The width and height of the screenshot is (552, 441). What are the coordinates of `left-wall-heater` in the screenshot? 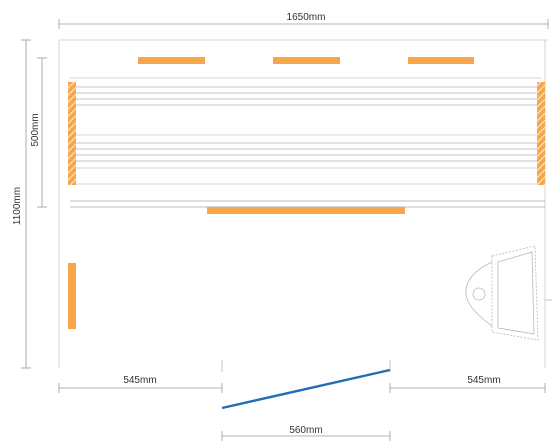 It's located at (72, 296).